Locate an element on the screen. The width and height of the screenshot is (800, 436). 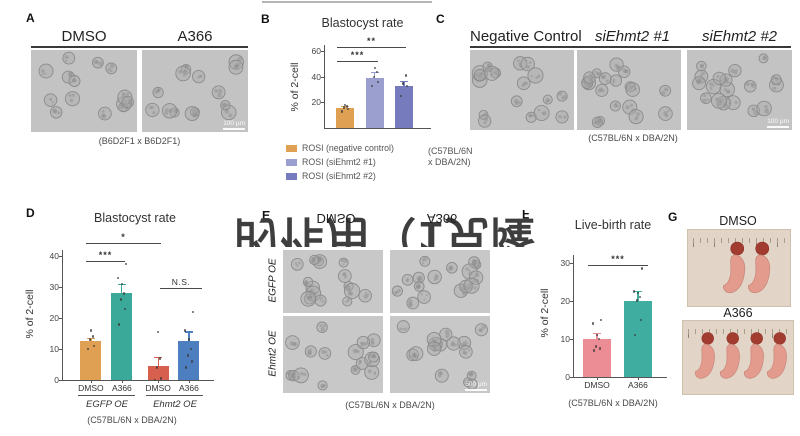
panel-b-bar-chart: 20 40 60 is located at coordinates (371, 87).